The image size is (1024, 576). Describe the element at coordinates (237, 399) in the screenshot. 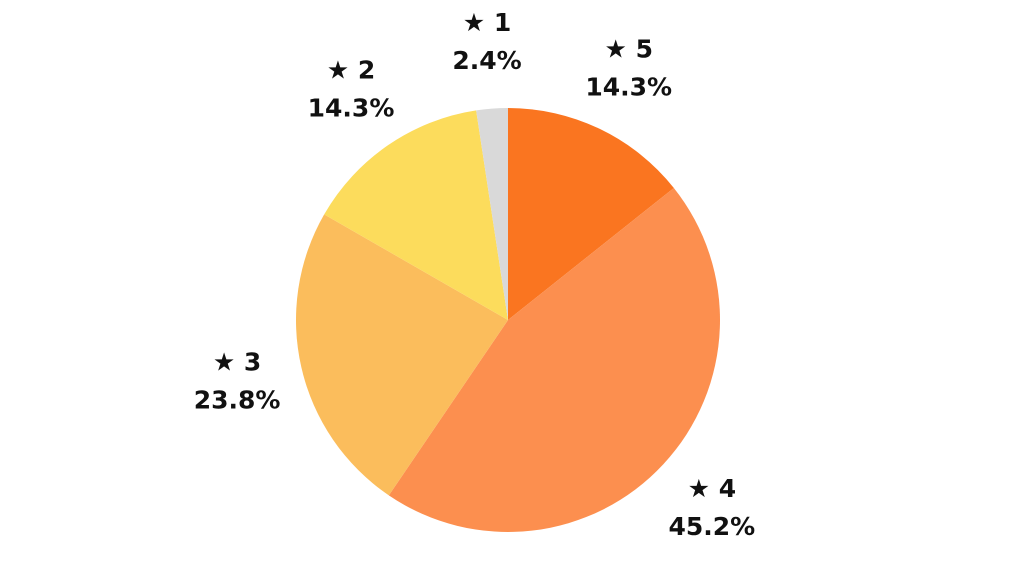

I see `slice-value-label: 23.8%` at that location.